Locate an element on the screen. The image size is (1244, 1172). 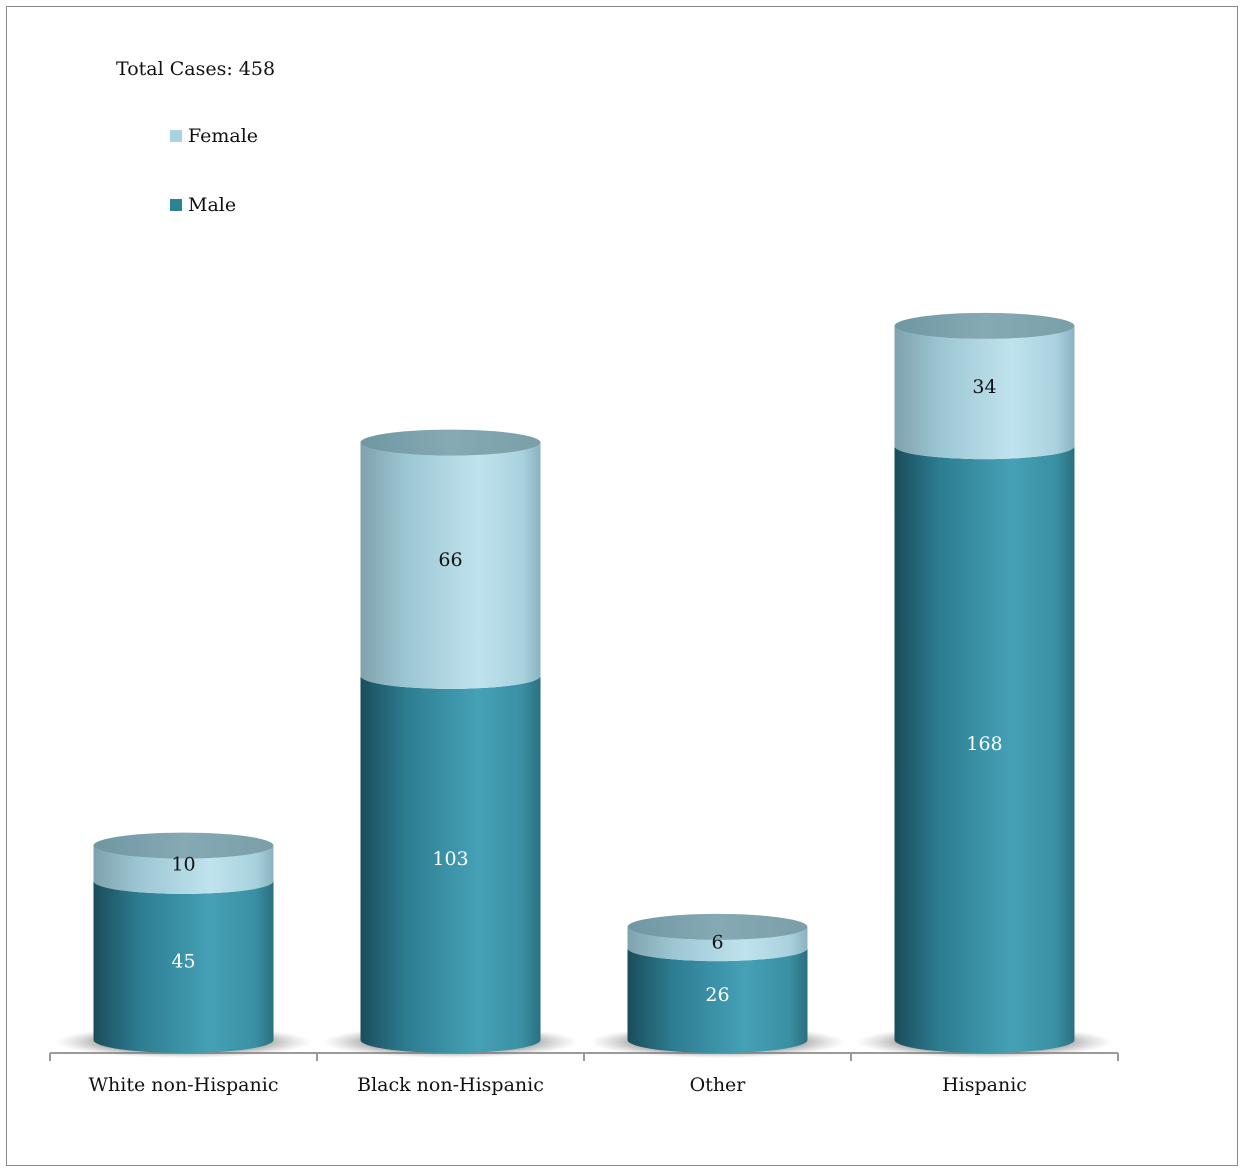
x-tick-label: Other is located at coordinates (718, 1085).